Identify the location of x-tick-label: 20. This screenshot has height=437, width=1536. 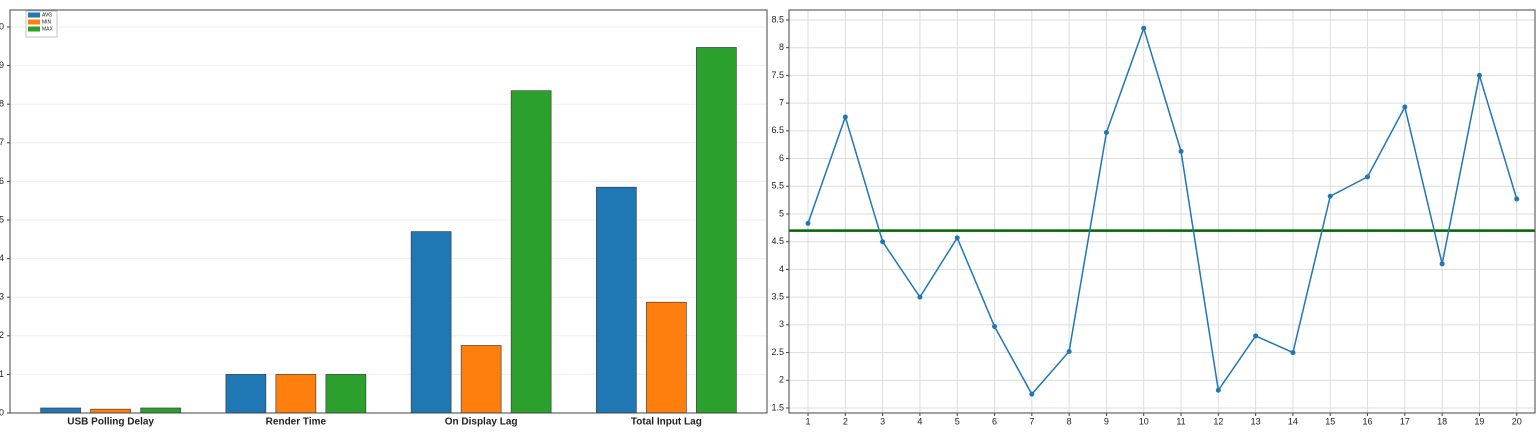
(1517, 421).